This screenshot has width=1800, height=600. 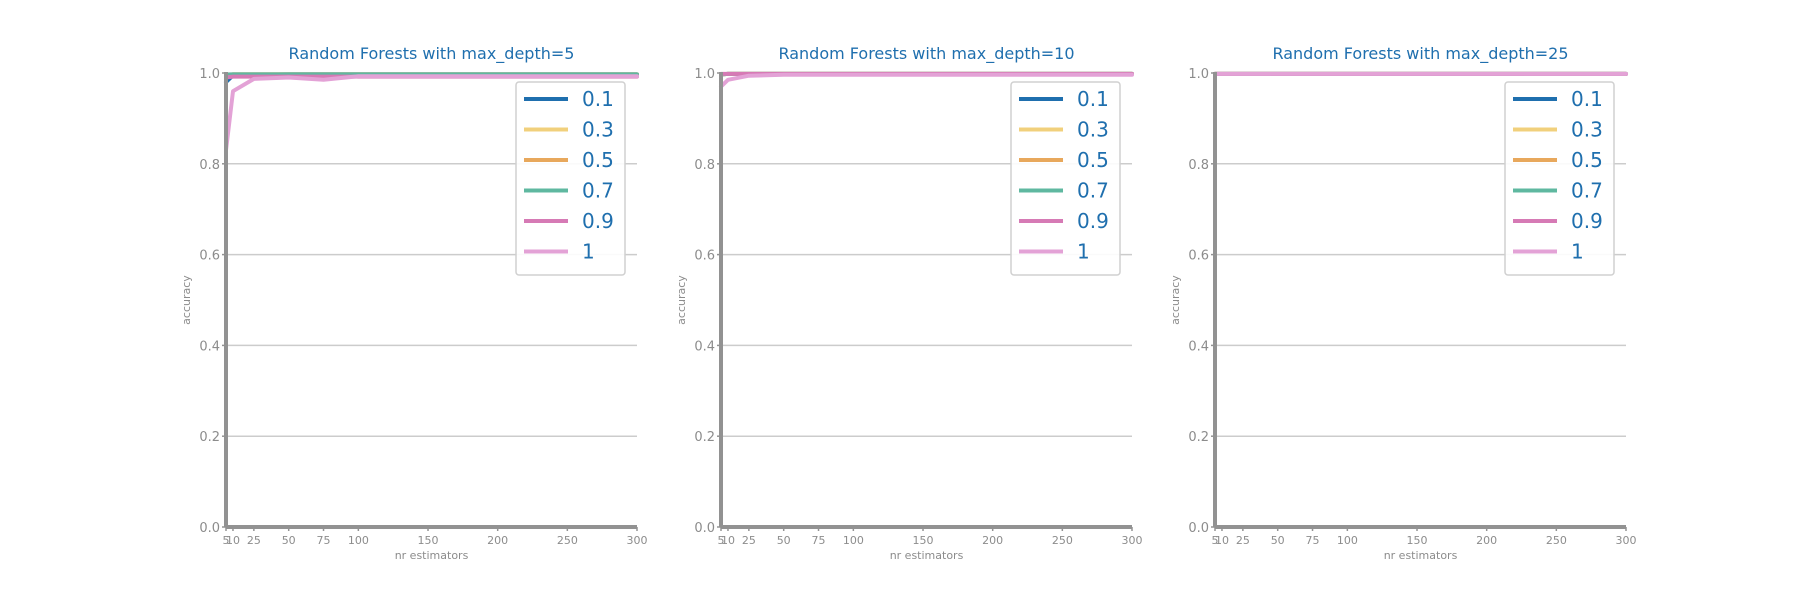 What do you see at coordinates (432, 54) in the screenshot?
I see `chart-title: Random Forests with max_depth=5` at bounding box center [432, 54].